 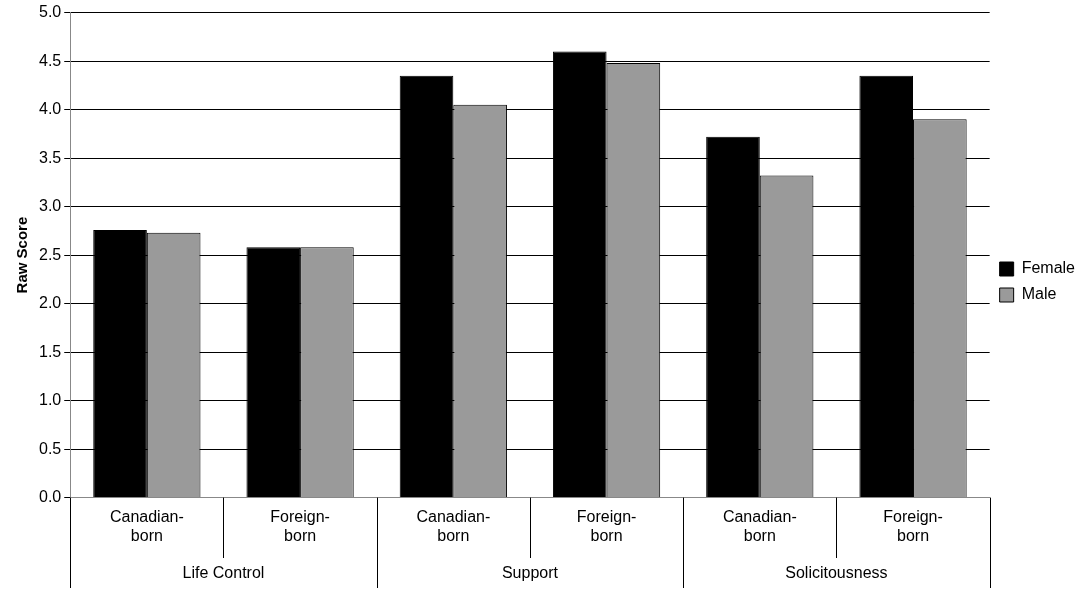 I want to click on y-axis-title: Raw Score, so click(x=22, y=255).